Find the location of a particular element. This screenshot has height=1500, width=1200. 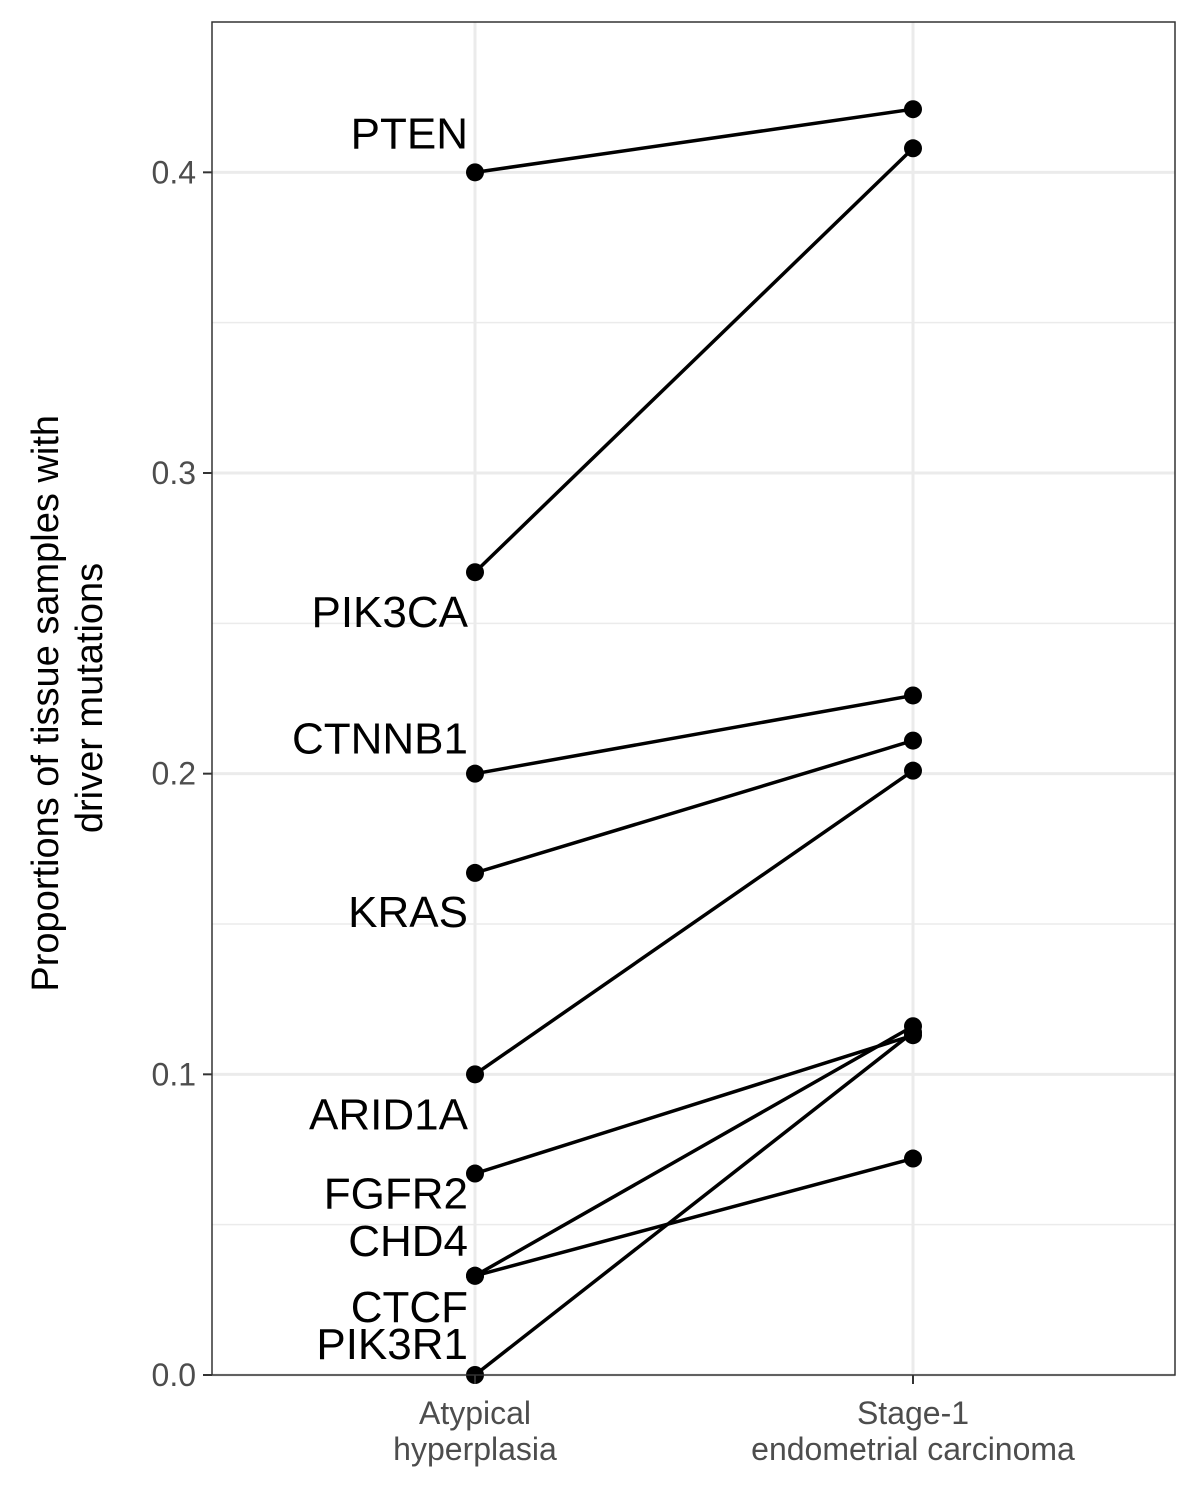

x-tick-label-line: endometrial carcinoma is located at coordinates (913, 1449).